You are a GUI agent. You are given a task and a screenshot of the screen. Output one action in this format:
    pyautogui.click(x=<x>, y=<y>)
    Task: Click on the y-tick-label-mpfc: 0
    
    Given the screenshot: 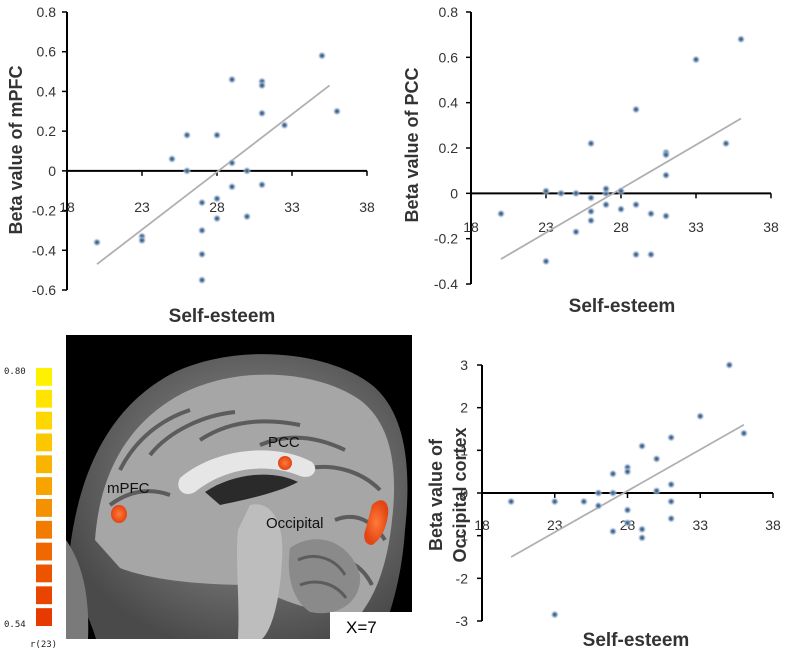 What is the action you would take?
    pyautogui.click(x=52, y=171)
    